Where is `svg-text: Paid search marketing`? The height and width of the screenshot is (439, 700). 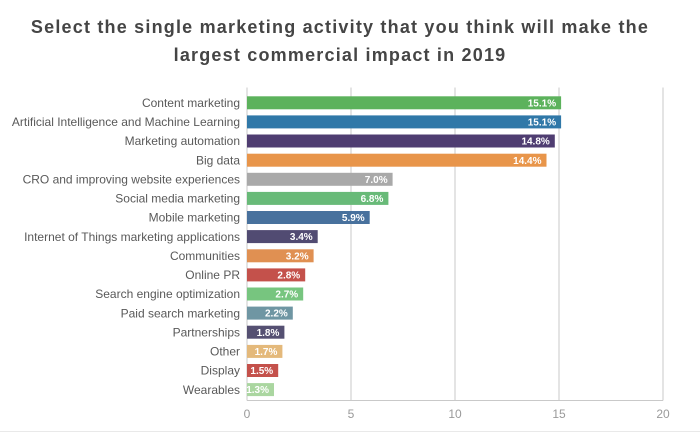
svg-text: Paid search marketing is located at coordinates (180, 313).